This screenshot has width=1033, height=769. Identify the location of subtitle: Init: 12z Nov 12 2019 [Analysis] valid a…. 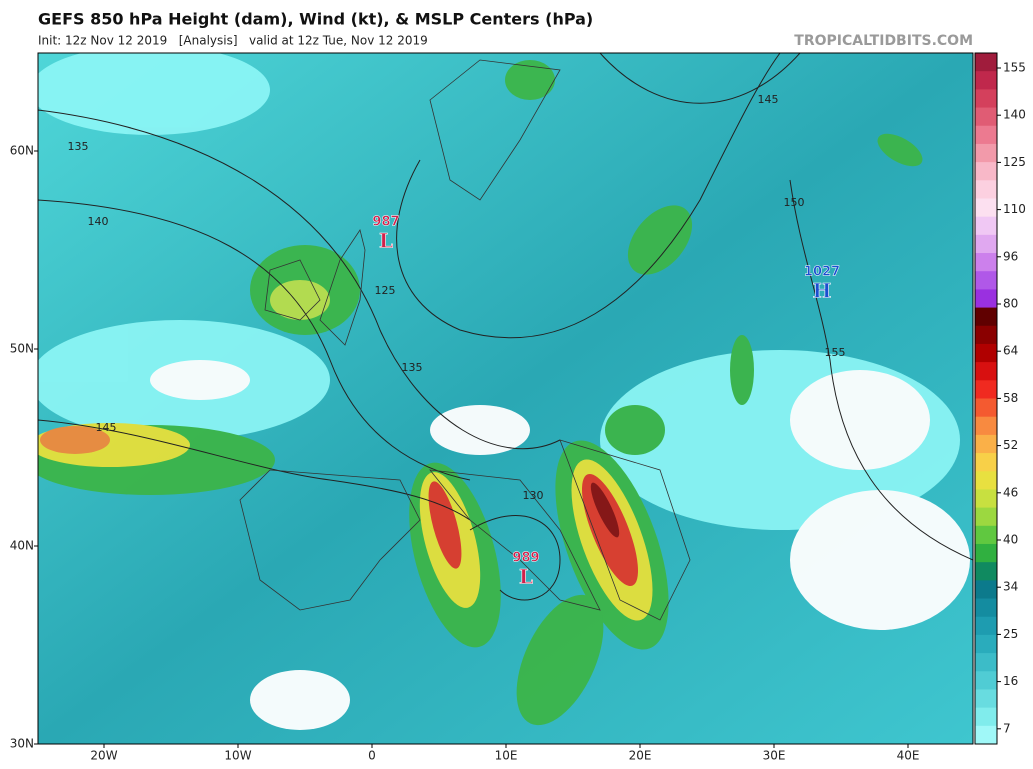
(233, 41).